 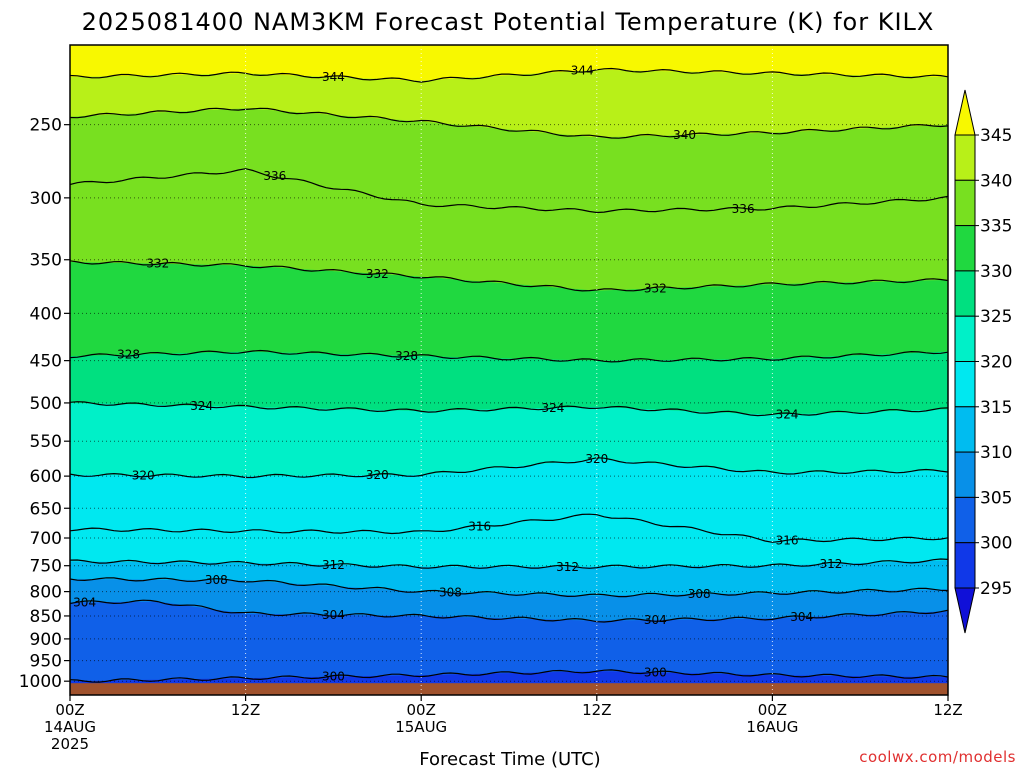 I want to click on colorbar-min-arrow, so click(x=965, y=610).